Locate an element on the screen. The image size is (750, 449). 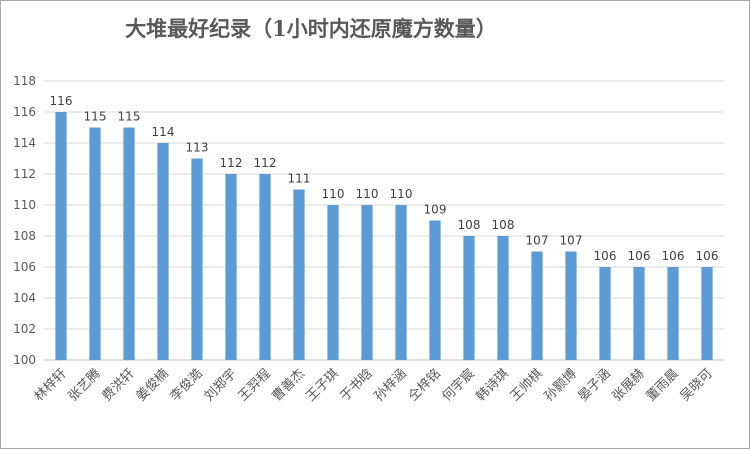
data-label: 111 is located at coordinates (299, 179).